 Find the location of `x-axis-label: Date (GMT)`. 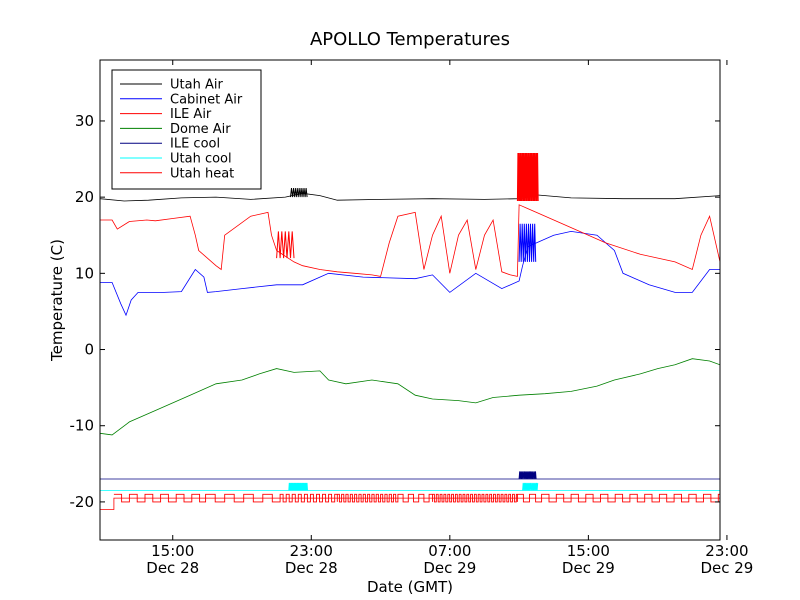

x-axis-label: Date (GMT) is located at coordinates (410, 587).